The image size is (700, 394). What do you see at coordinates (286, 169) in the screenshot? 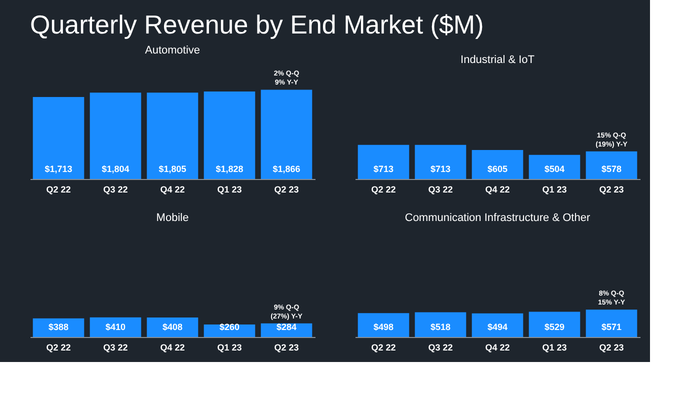
I see `data-label: $1,866` at bounding box center [286, 169].